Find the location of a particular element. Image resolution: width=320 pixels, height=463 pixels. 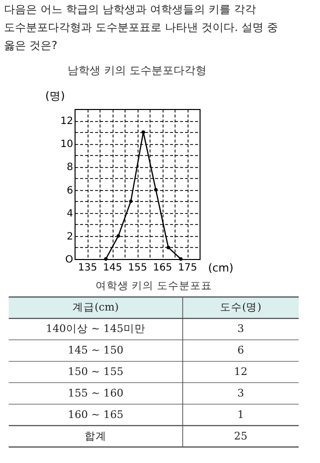

x-tick-label: 175 is located at coordinates (188, 268).